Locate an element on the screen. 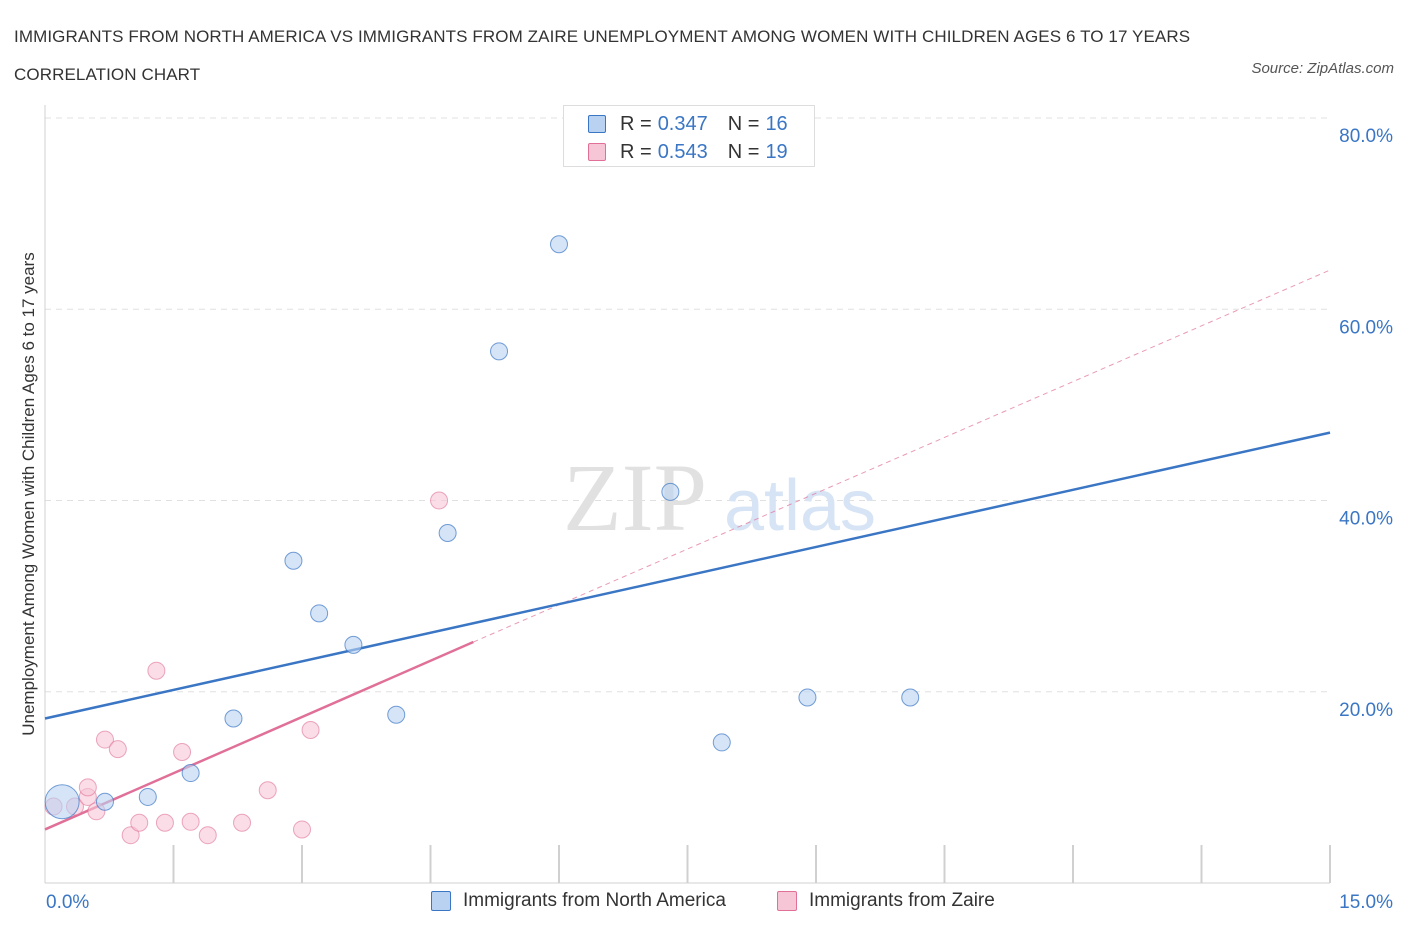 The image size is (1406, 930). zaire-swatch is located at coordinates (597, 152).